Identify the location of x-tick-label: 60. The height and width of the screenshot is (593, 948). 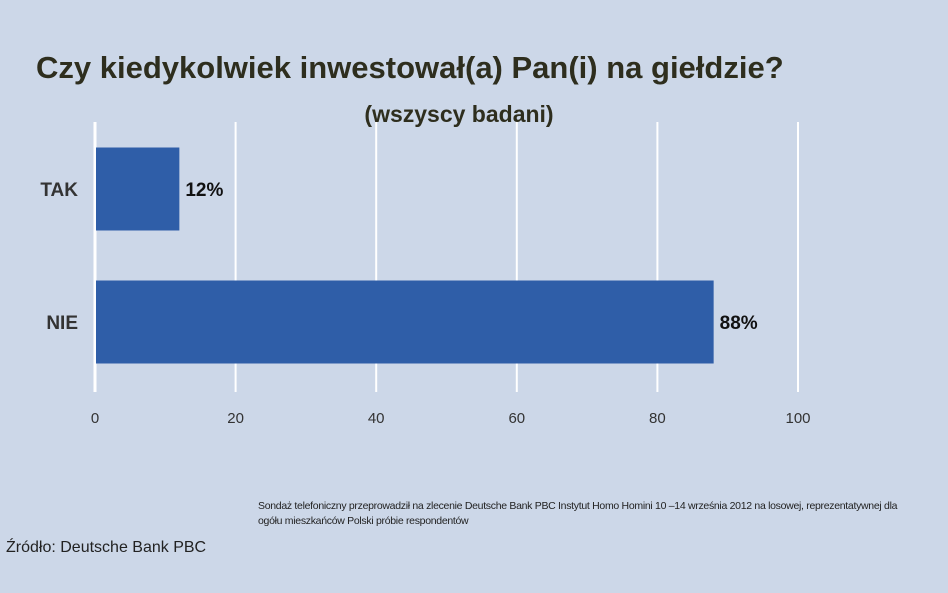
(516, 418).